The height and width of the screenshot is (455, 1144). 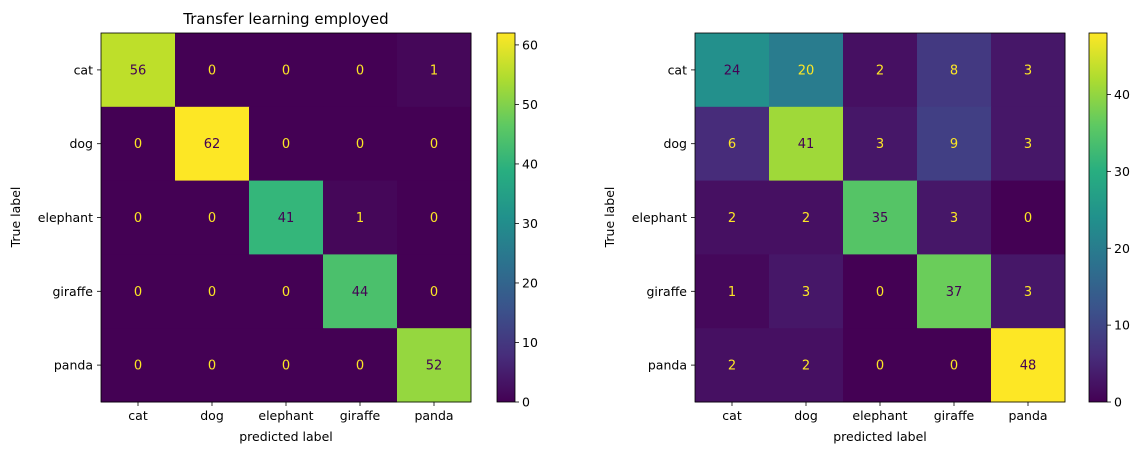 What do you see at coordinates (530, 223) in the screenshot?
I see `colorbar-tick-label: 30` at bounding box center [530, 223].